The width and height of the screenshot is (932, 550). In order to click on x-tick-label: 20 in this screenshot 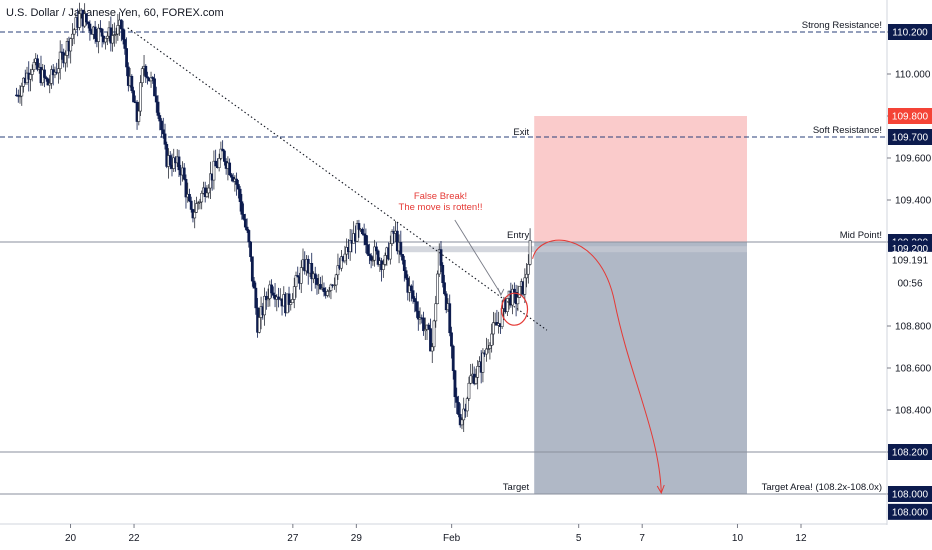, I will do `click(71, 538)`.